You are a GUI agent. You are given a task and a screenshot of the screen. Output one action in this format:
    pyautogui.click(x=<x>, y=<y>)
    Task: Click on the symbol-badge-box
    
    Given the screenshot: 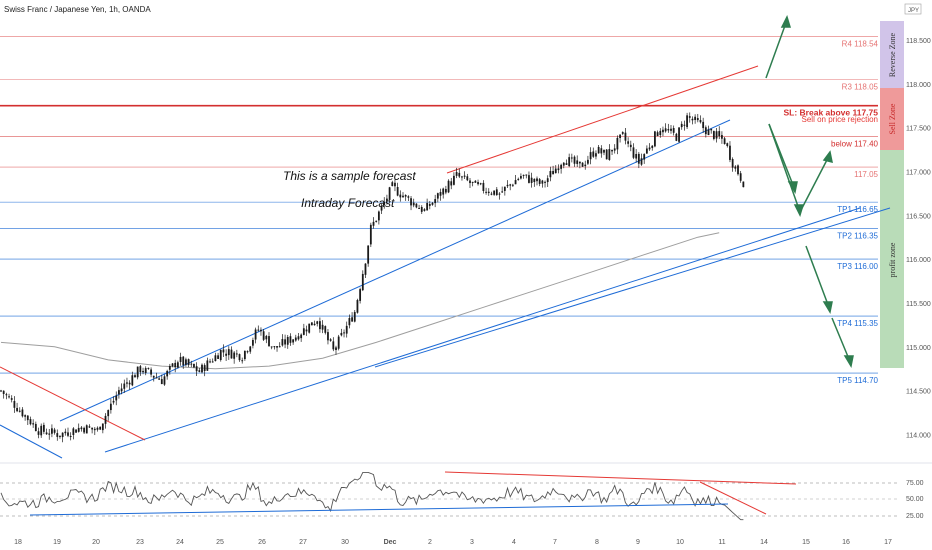 What is the action you would take?
    pyautogui.click(x=913, y=9)
    